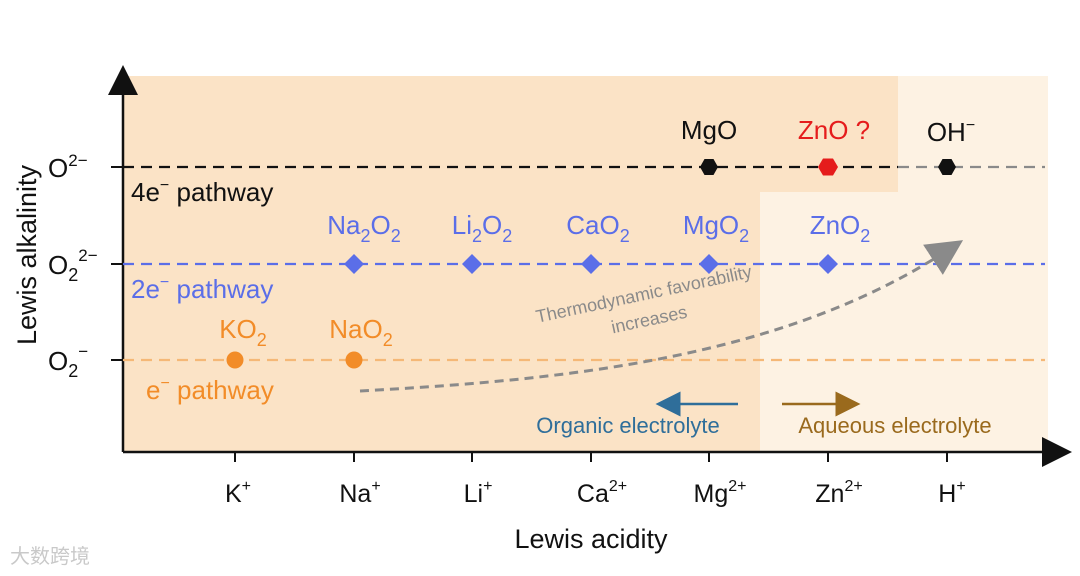 The image size is (1080, 576). What do you see at coordinates (951, 493) in the screenshot?
I see `x-tick-label-h: H+` at bounding box center [951, 493].